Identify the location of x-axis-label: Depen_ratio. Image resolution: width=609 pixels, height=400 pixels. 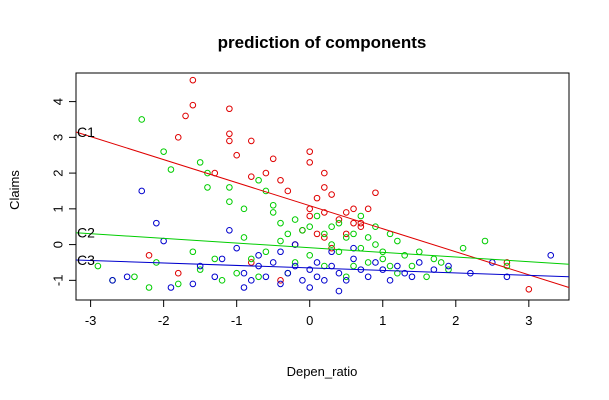
(322, 371).